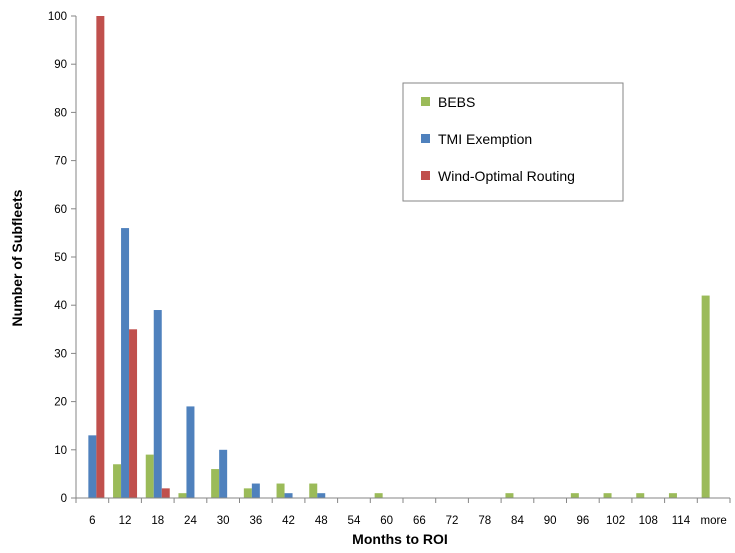 The height and width of the screenshot is (553, 735). What do you see at coordinates (484, 521) in the screenshot?
I see `x-tick-label: 78` at bounding box center [484, 521].